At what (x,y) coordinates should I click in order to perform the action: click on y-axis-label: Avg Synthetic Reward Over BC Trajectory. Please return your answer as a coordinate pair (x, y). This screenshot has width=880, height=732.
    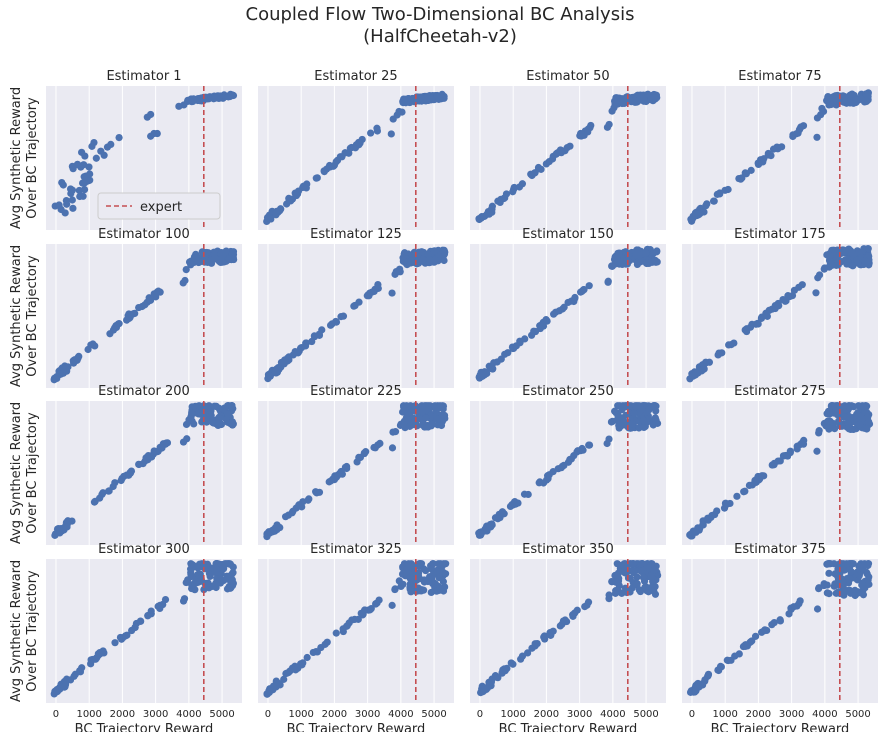
    Looking at the image, I should click on (24, 158).